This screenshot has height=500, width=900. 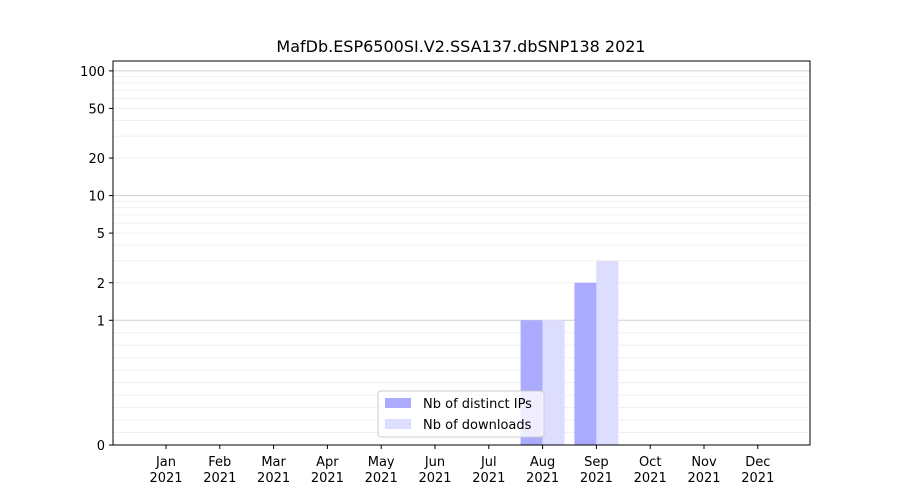 I want to click on x-tick-label: Jan 2021, so click(x=165, y=470).